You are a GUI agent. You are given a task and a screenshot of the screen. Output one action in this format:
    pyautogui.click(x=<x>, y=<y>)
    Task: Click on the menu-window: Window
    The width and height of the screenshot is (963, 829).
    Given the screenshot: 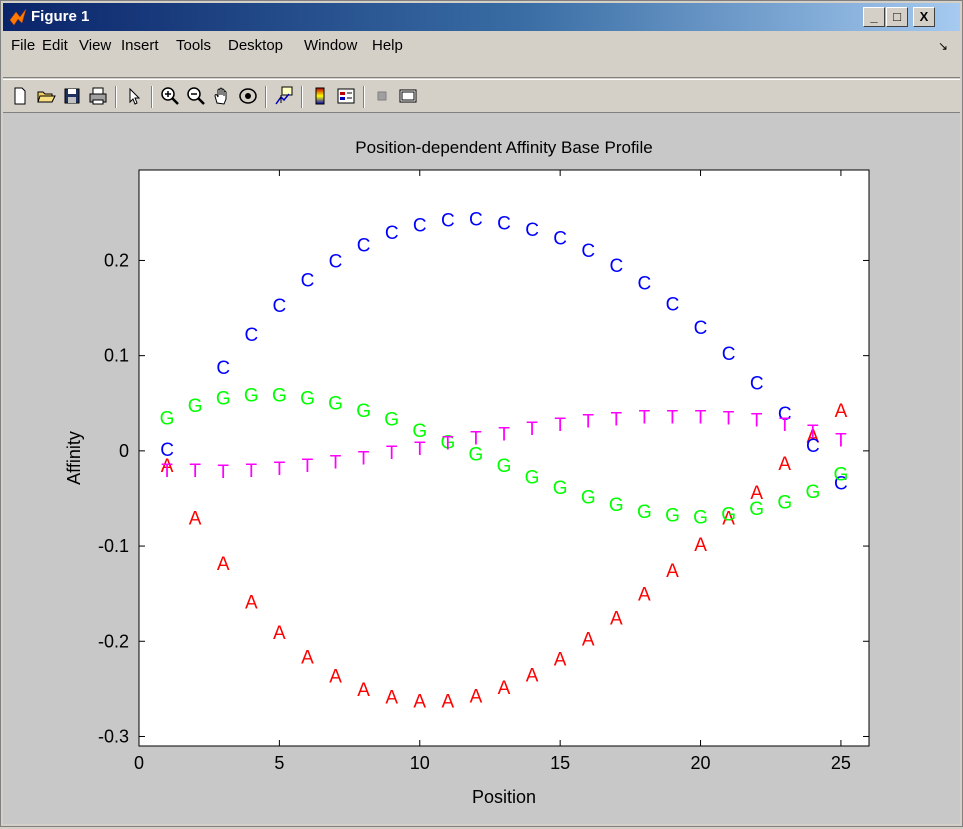 What is the action you would take?
    pyautogui.click(x=331, y=45)
    